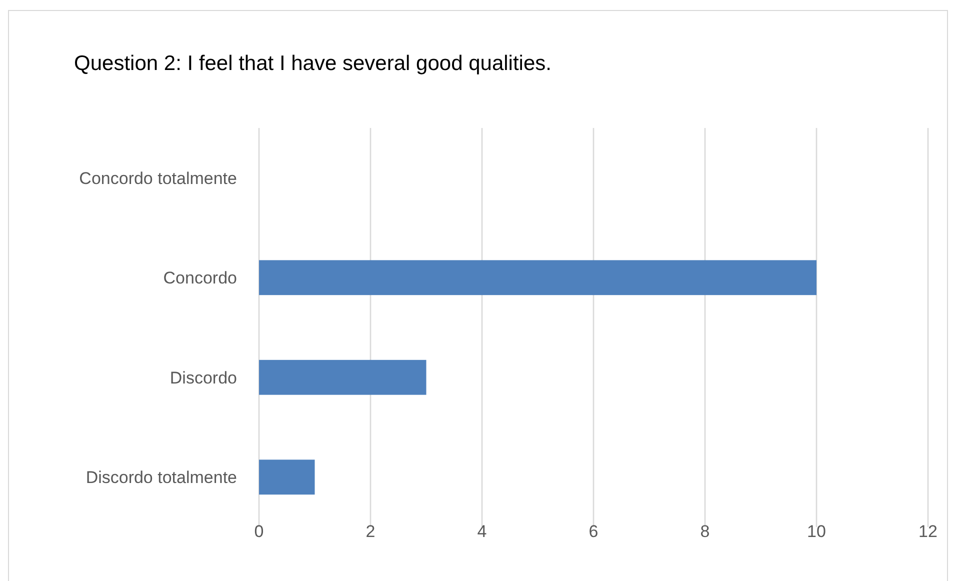 The width and height of the screenshot is (956, 581). What do you see at coordinates (593, 531) in the screenshot?
I see `x-tick-label: 6` at bounding box center [593, 531].